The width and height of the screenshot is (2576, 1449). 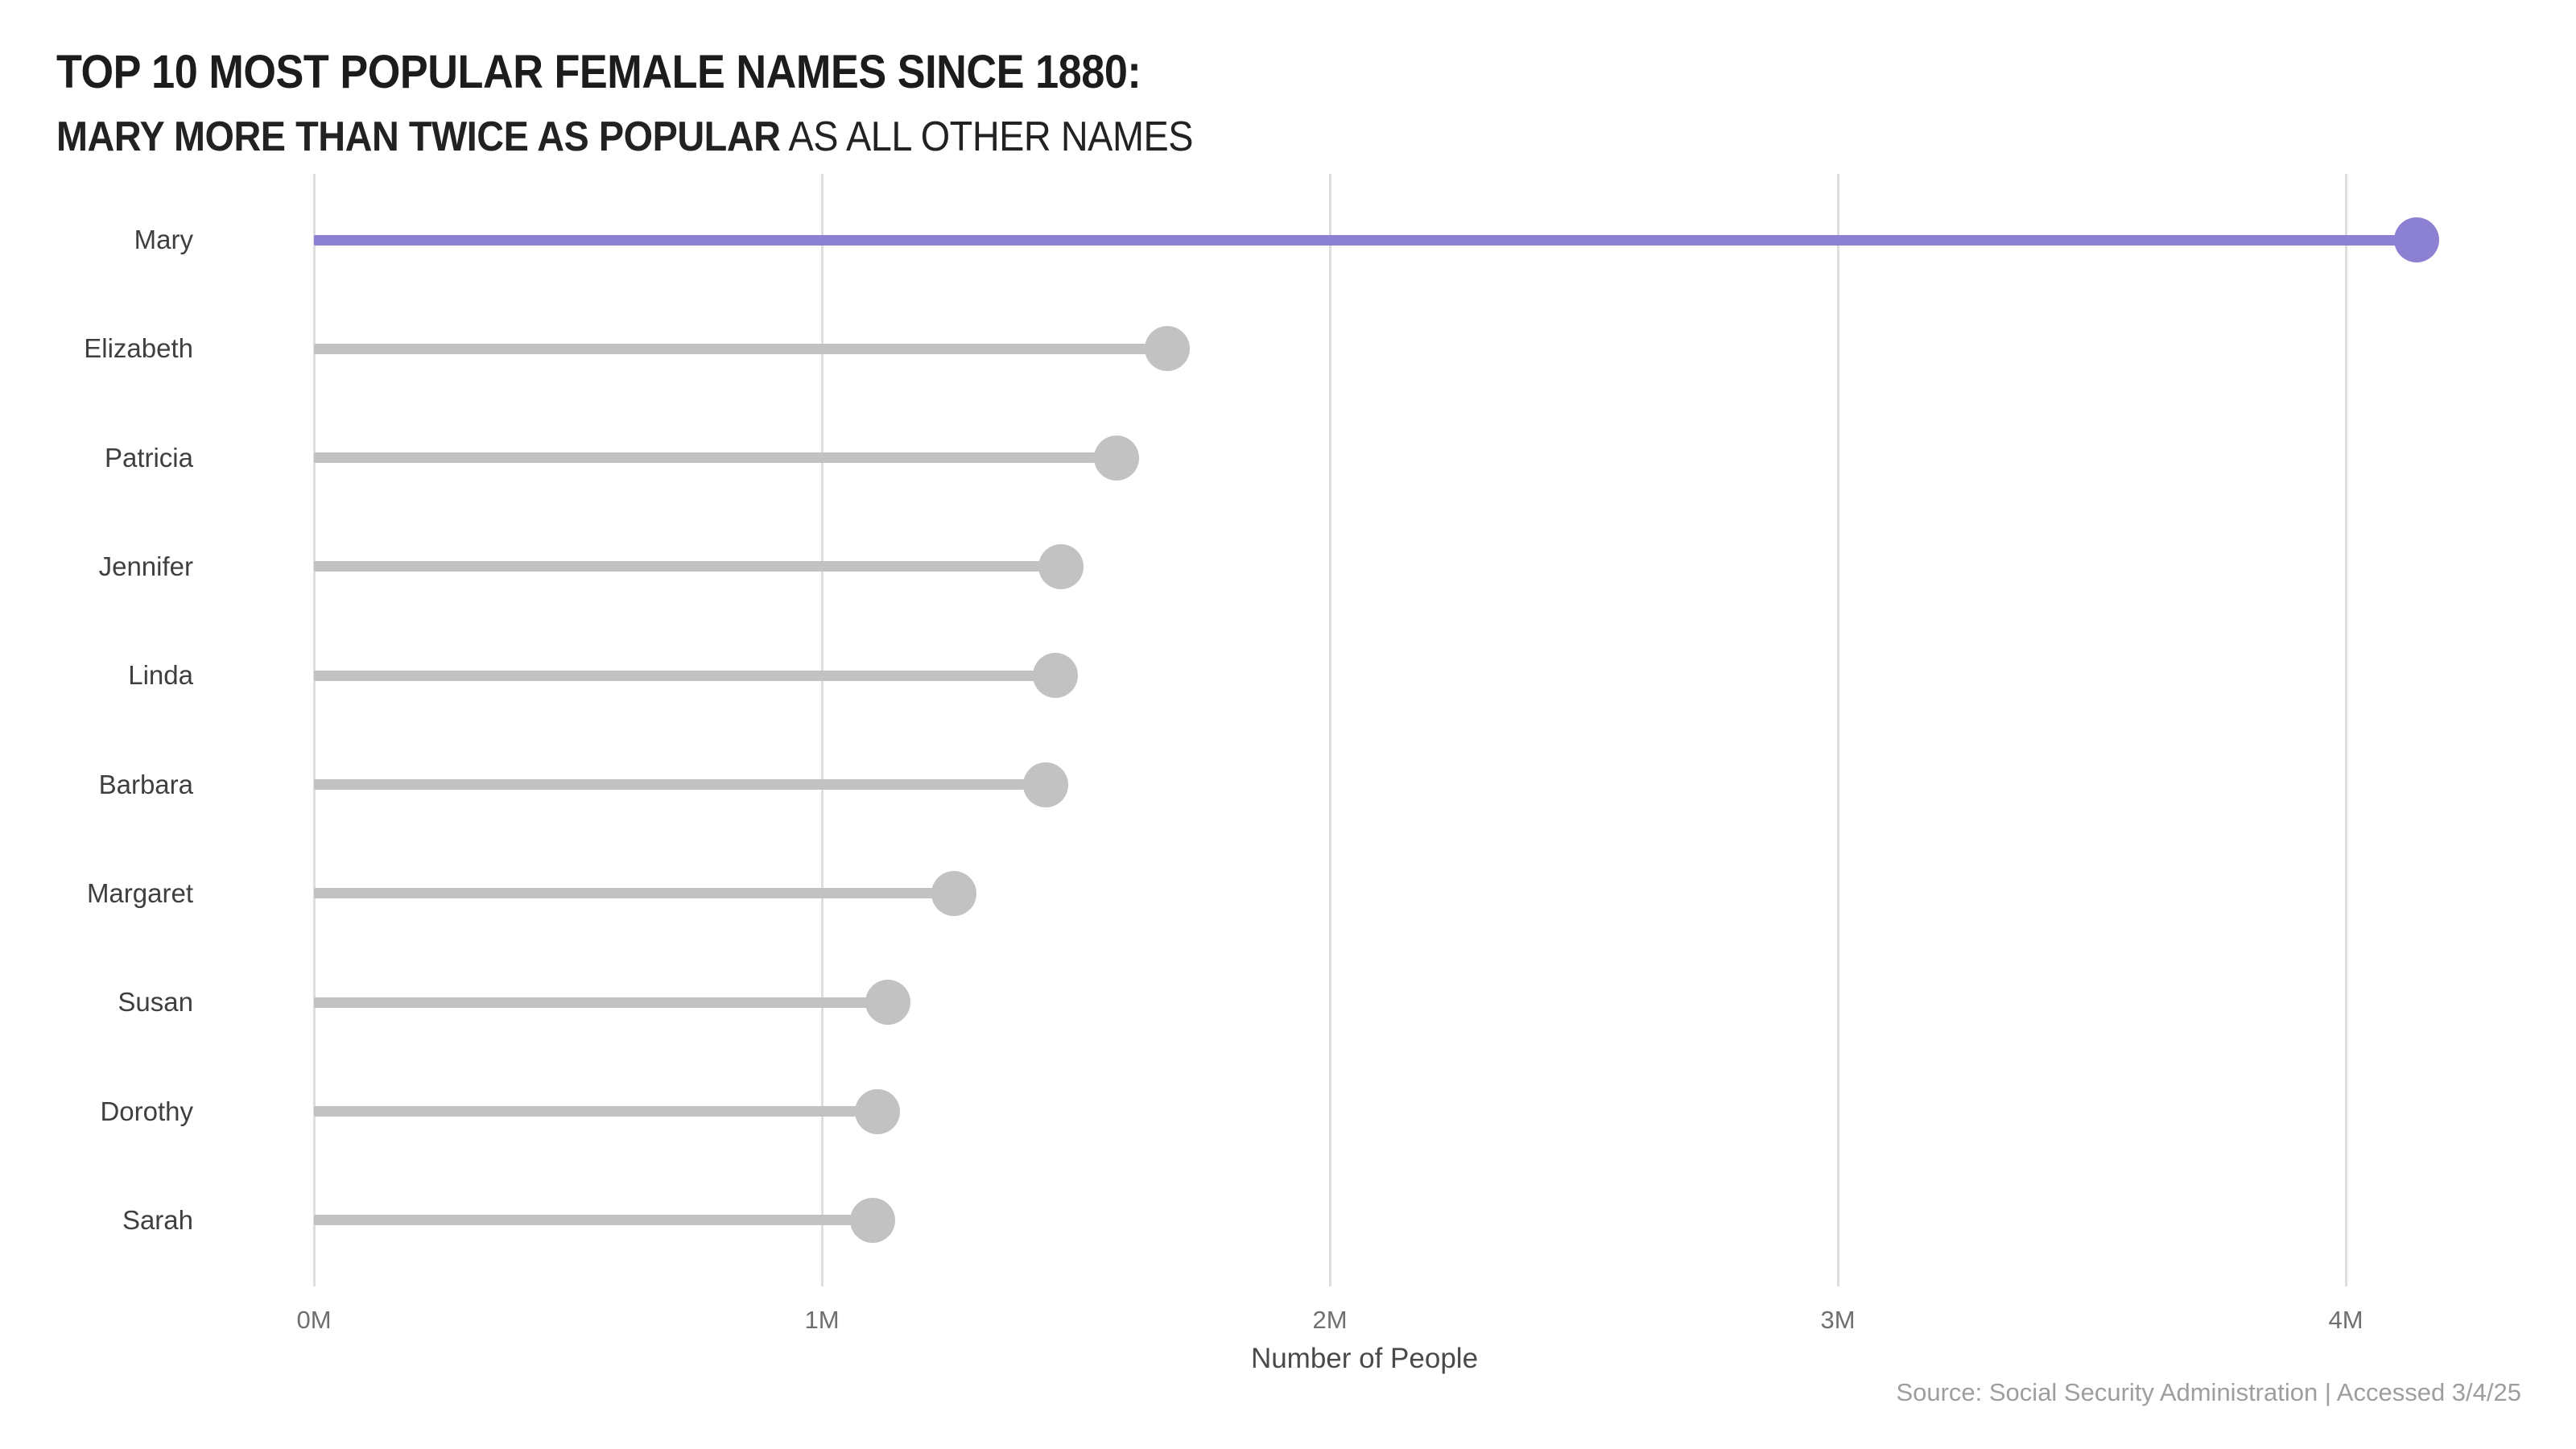 I want to click on row-label: Barbara, so click(x=145, y=784).